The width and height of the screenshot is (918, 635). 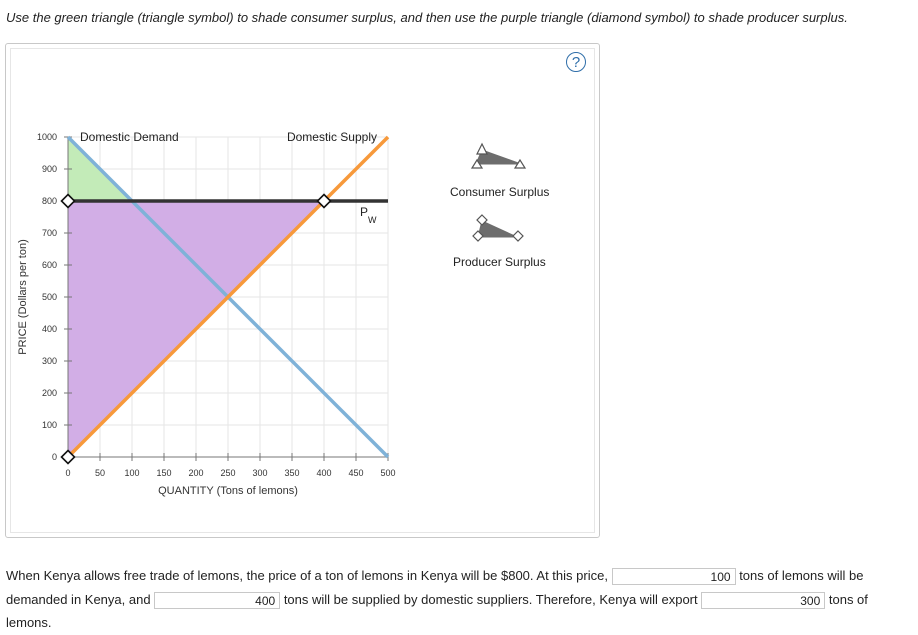 What do you see at coordinates (498, 155) in the screenshot?
I see `consumer-surplus-tool-icon` at bounding box center [498, 155].